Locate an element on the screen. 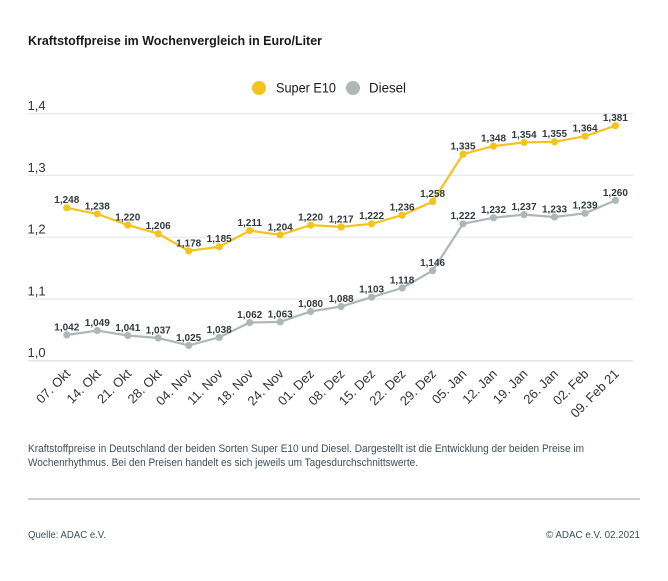 Image resolution: width=668 pixels, height=581 pixels. svg-text: 1,185 is located at coordinates (219, 239).